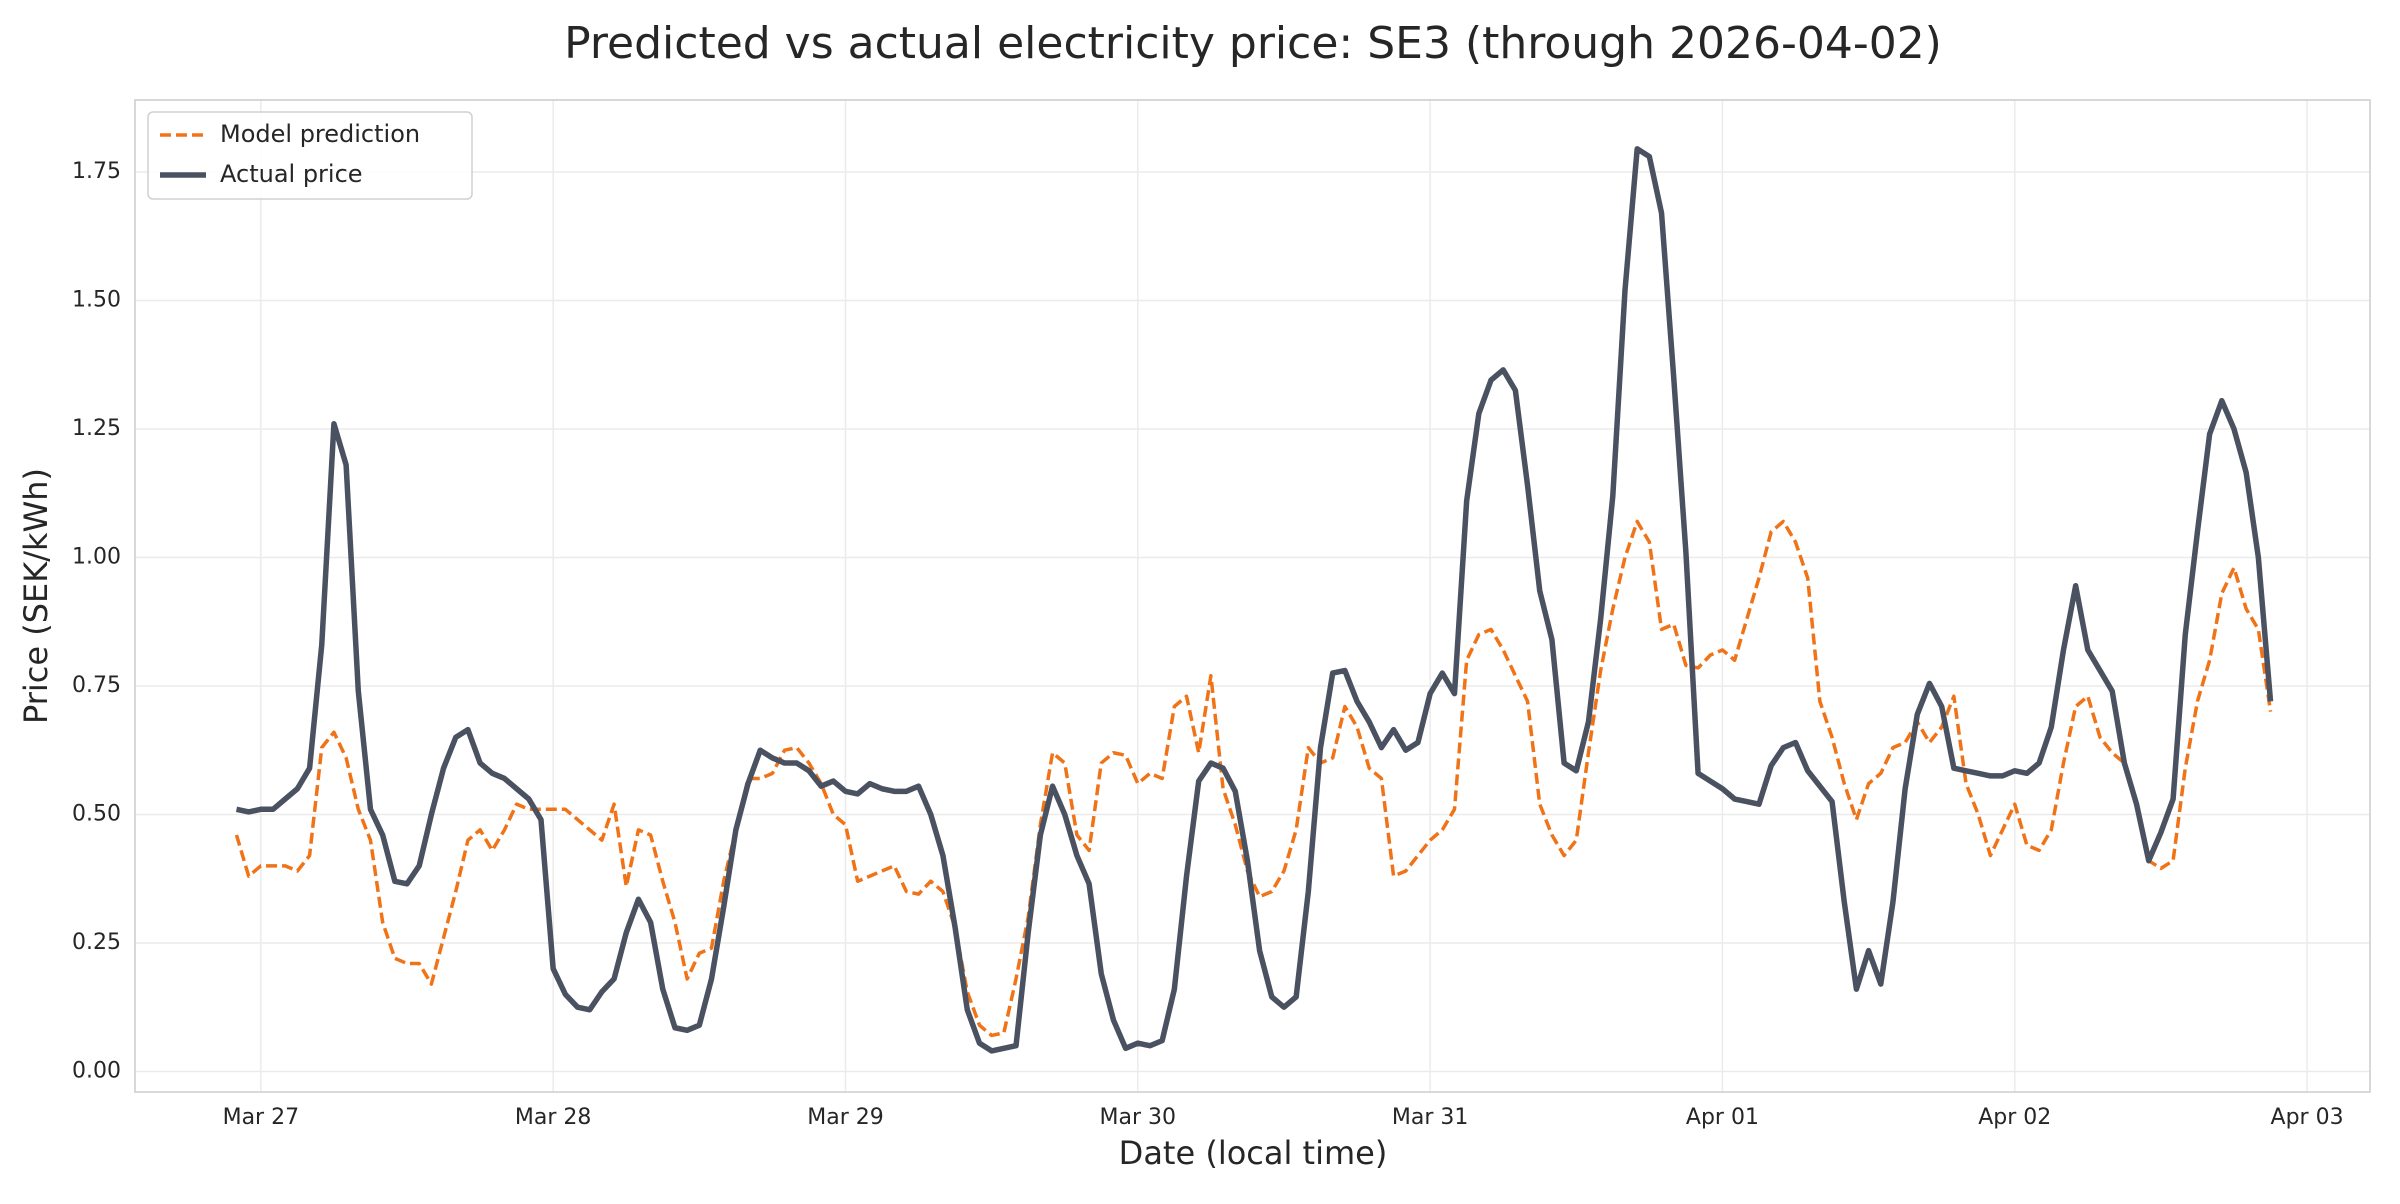 This screenshot has height=1204, width=2400. Describe the element at coordinates (96, 1070) in the screenshot. I see `y-tick-label: 0.00` at that location.